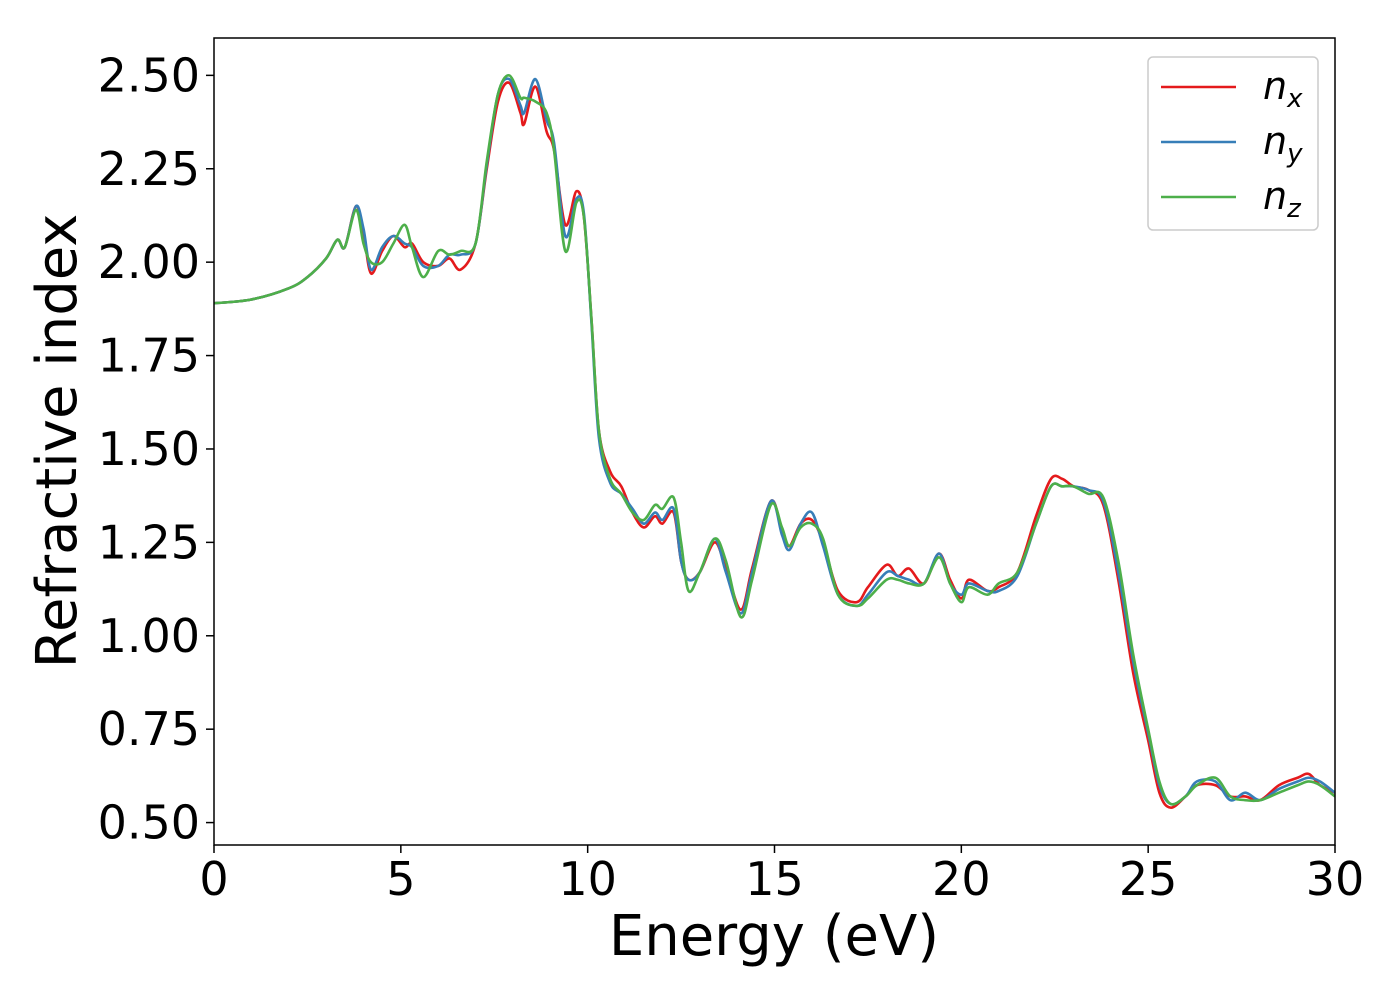 This screenshot has width=1400, height=1000. I want to click on x-tick-label: 10, so click(587, 879).